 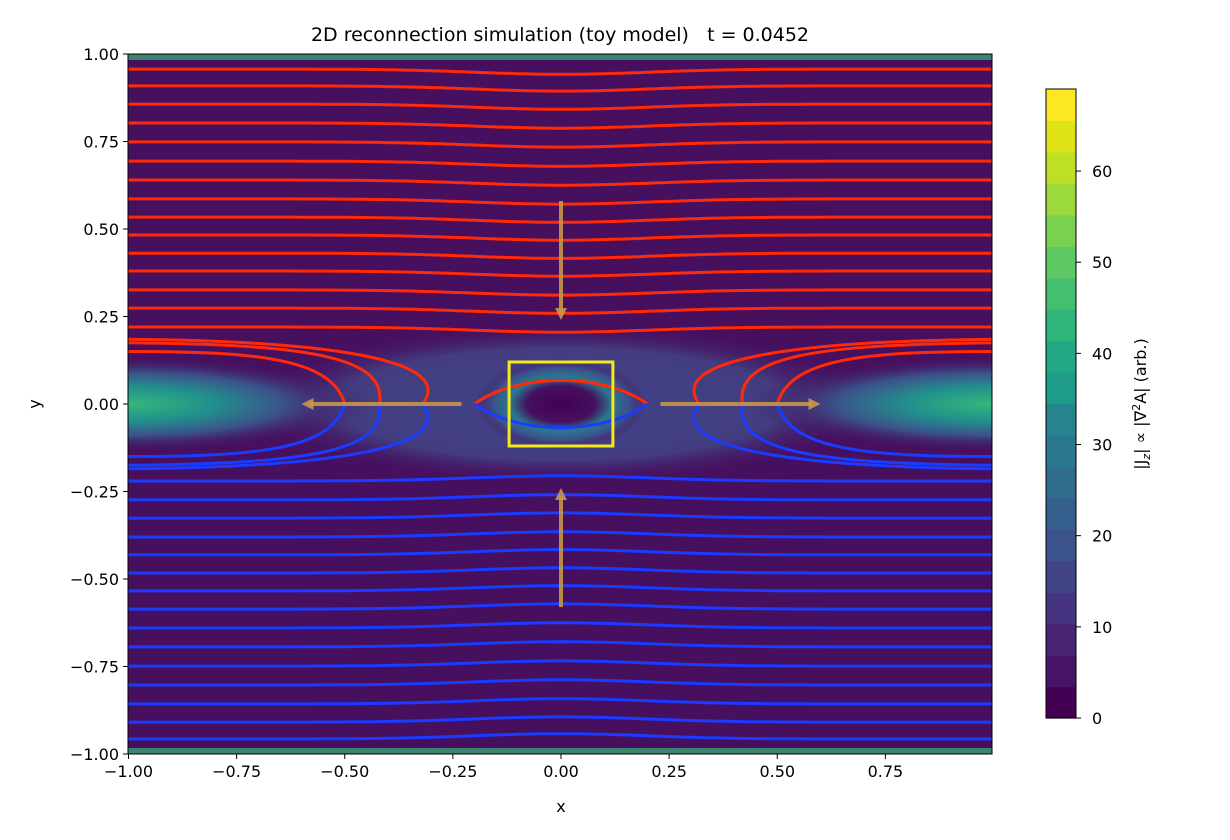 What do you see at coordinates (94, 579) in the screenshot?
I see `y-tick-label: −0.50` at bounding box center [94, 579].